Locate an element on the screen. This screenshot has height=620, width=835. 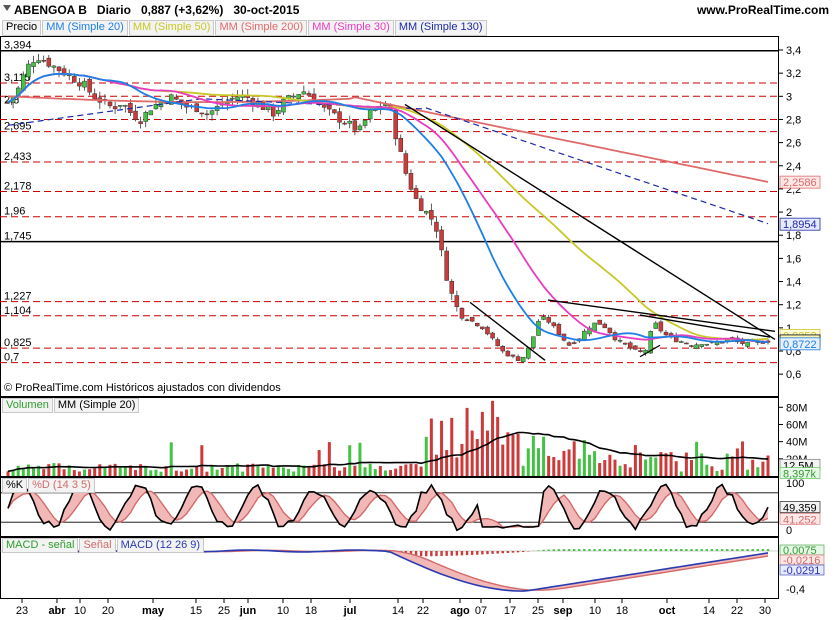
macd-tag: -0,0216 is located at coordinates (801, 561).